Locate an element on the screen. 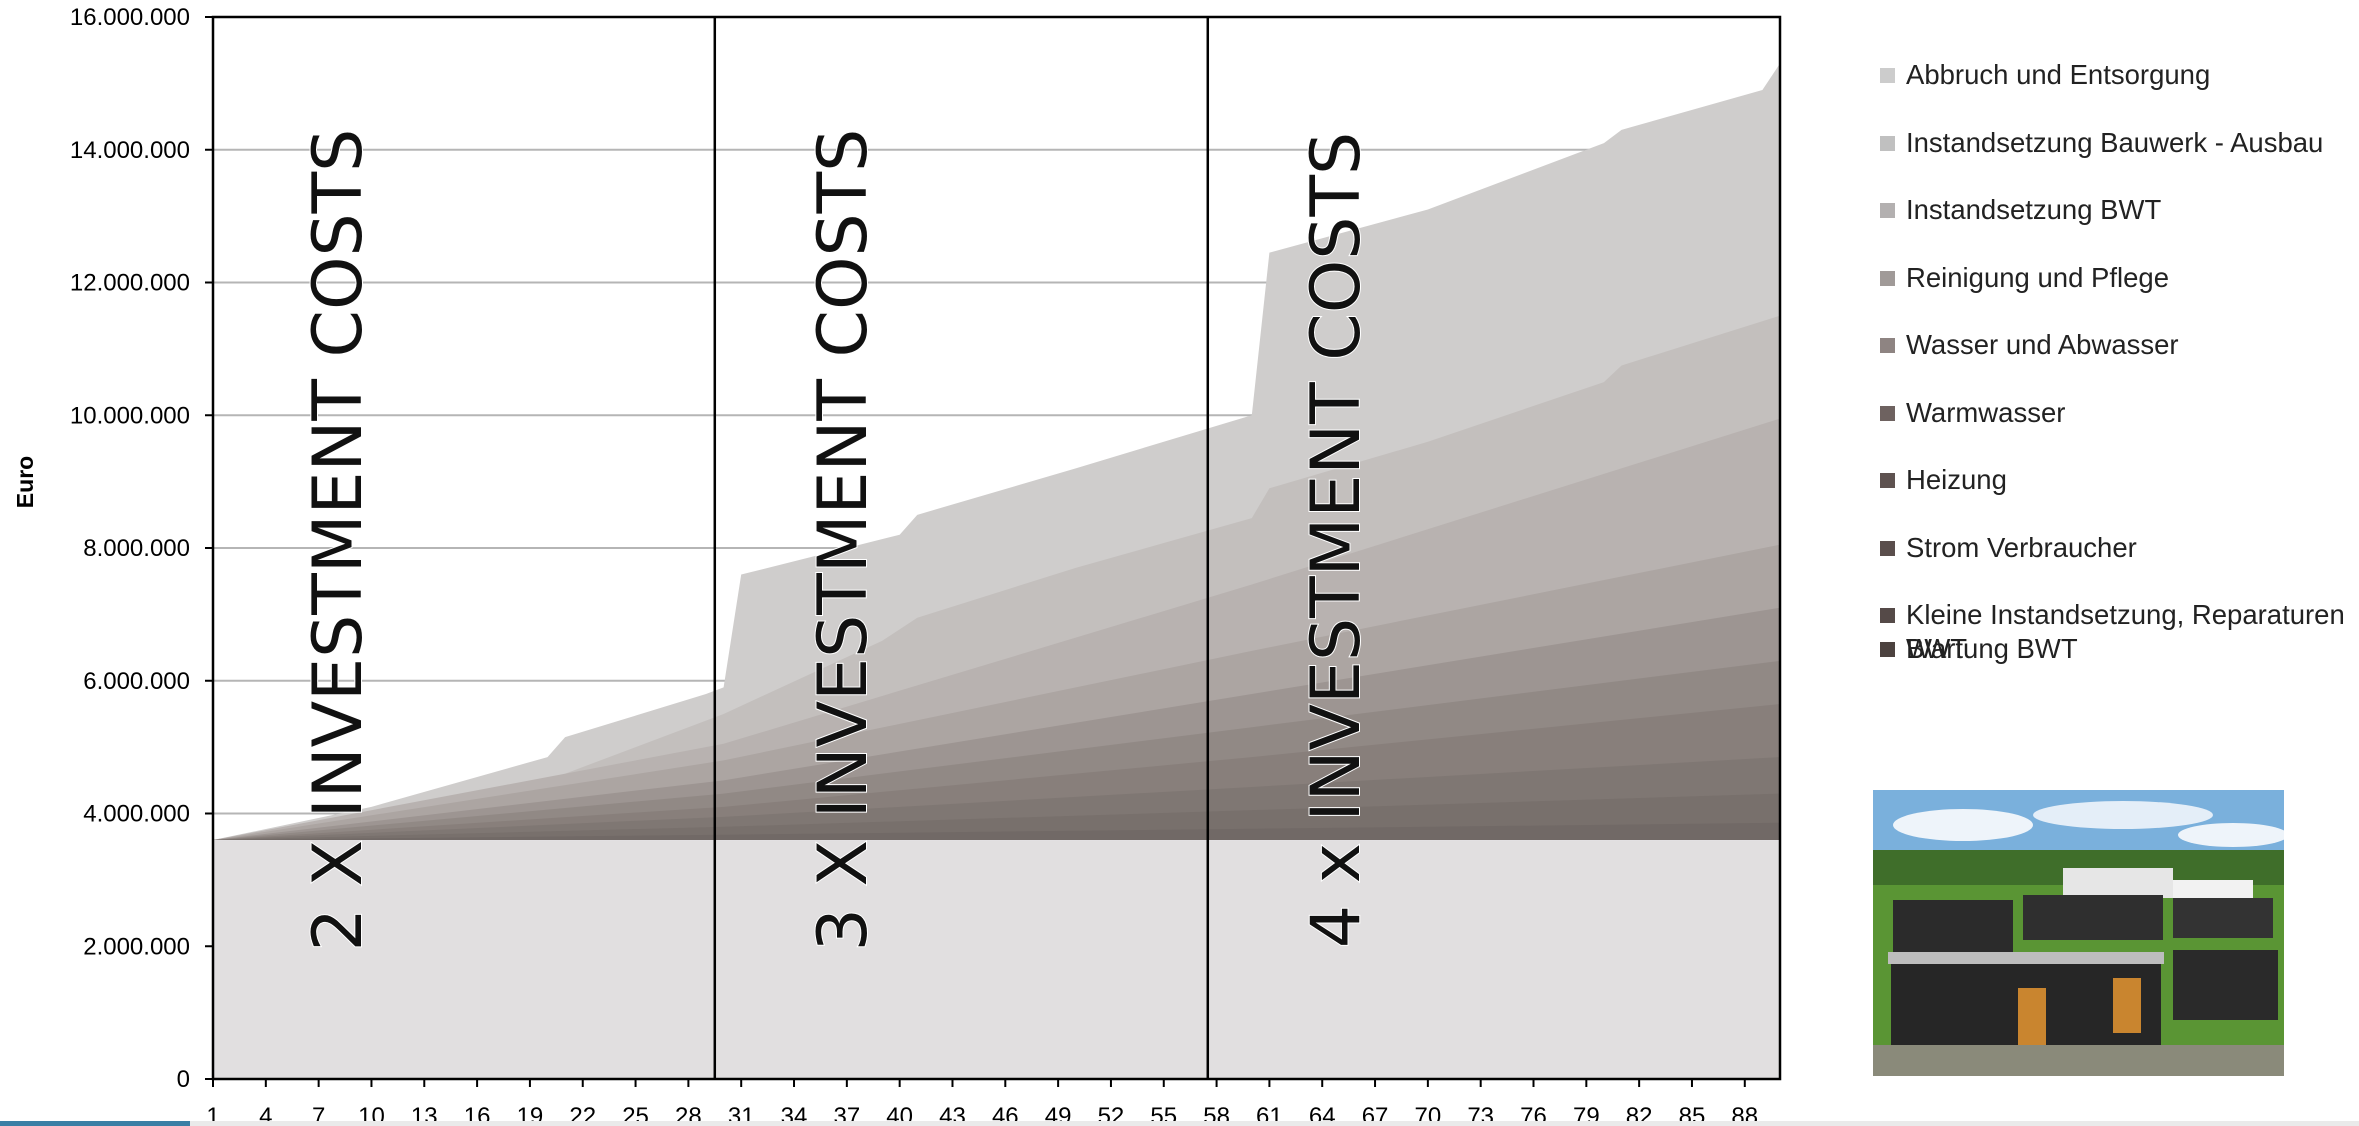 This screenshot has width=2359, height=1126. y-tick-label: 12.000.000 is located at coordinates (130, 283).